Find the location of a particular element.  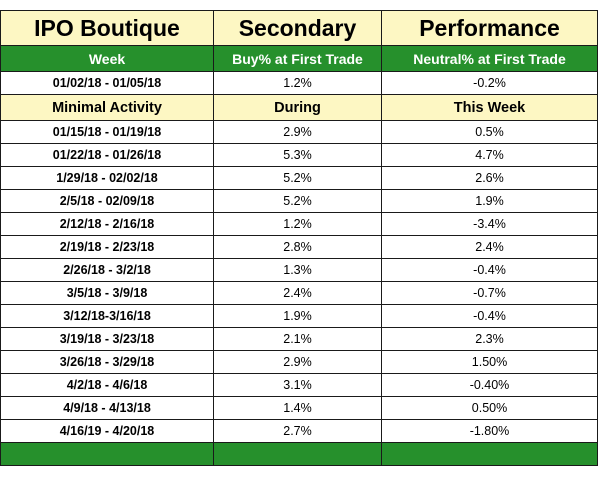

table-row: 3/12/18-3/16/18 1.9% -0.4% is located at coordinates (299, 316).